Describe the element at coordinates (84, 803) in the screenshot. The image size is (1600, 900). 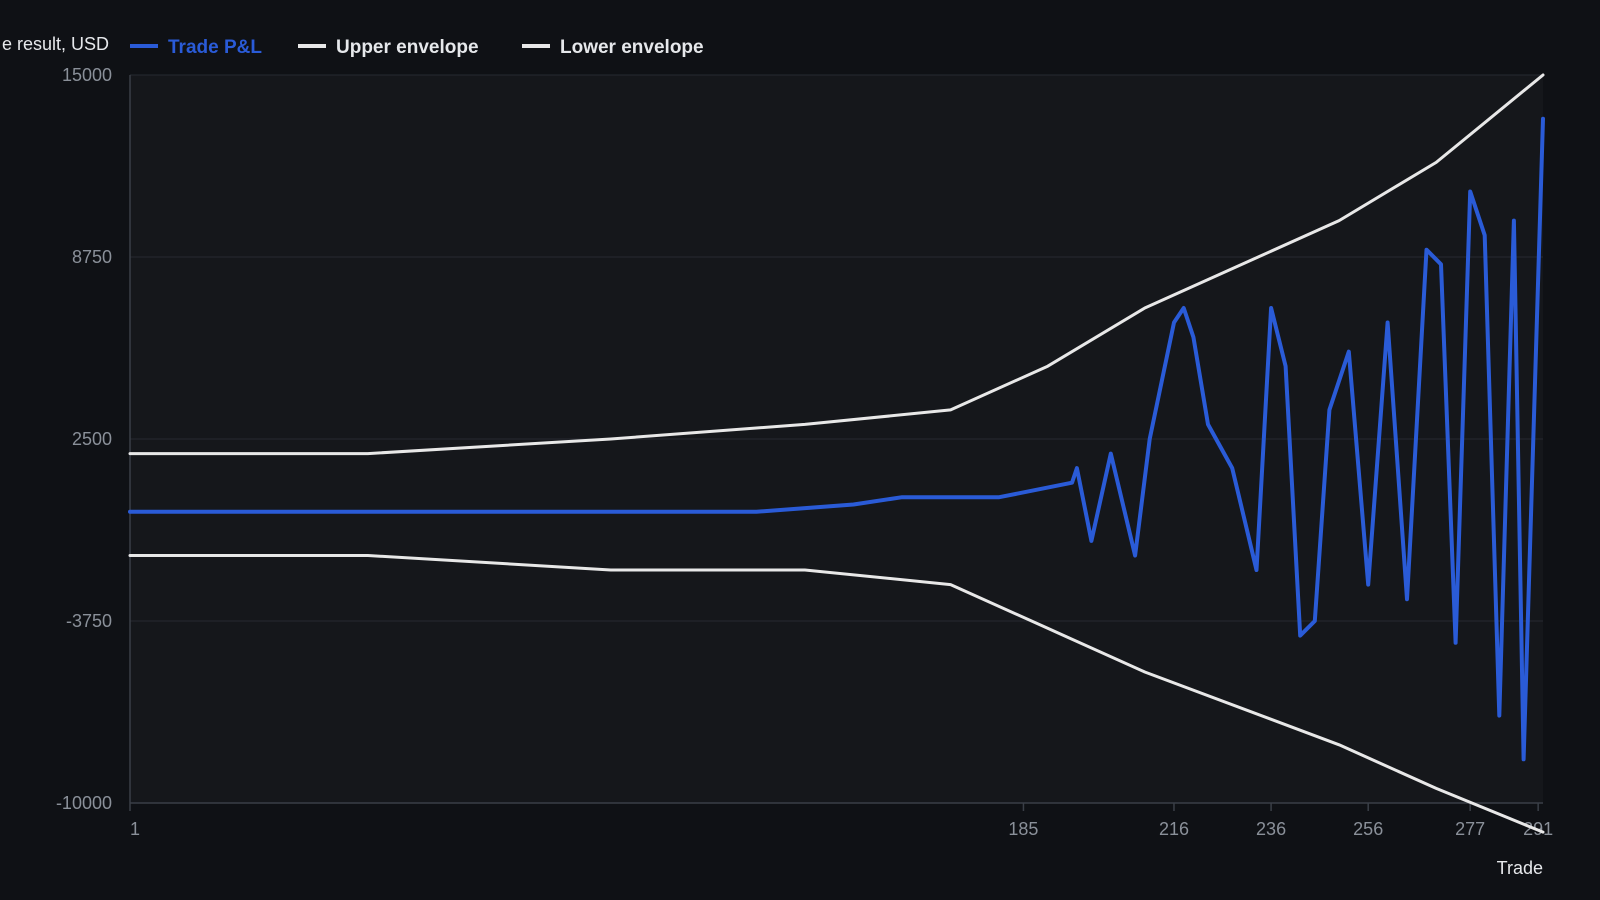
I see `y-tick-label: -10000` at that location.